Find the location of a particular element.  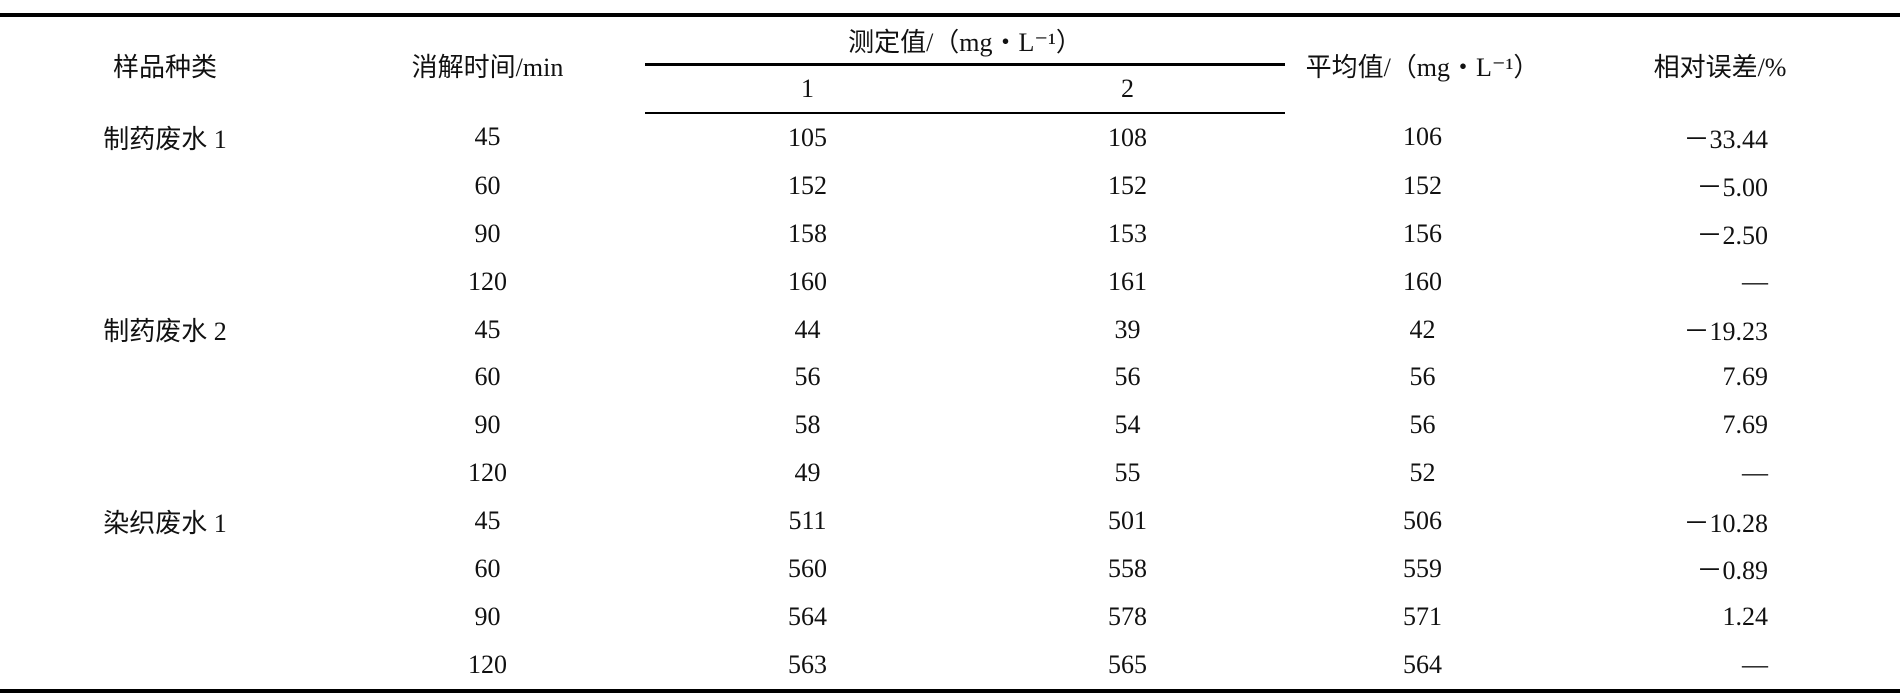

cell-average: 564 is located at coordinates (1423, 666).